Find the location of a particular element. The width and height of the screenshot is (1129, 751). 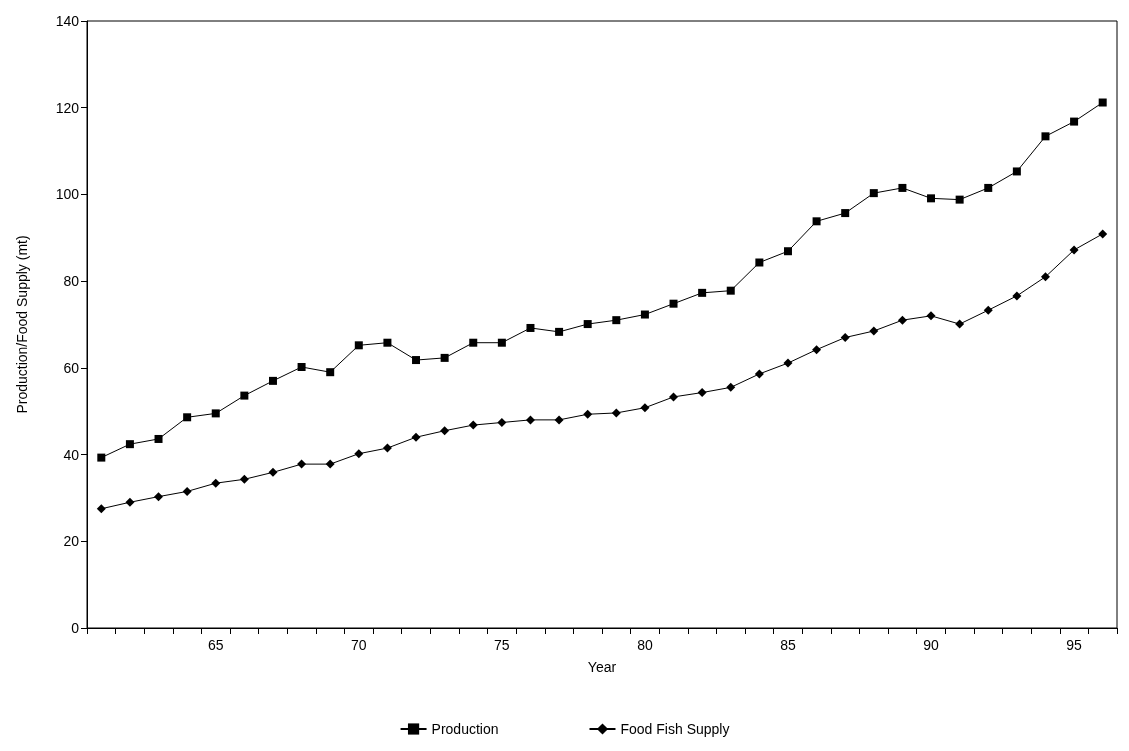

y-tick-label: 80 is located at coordinates (71, 281).